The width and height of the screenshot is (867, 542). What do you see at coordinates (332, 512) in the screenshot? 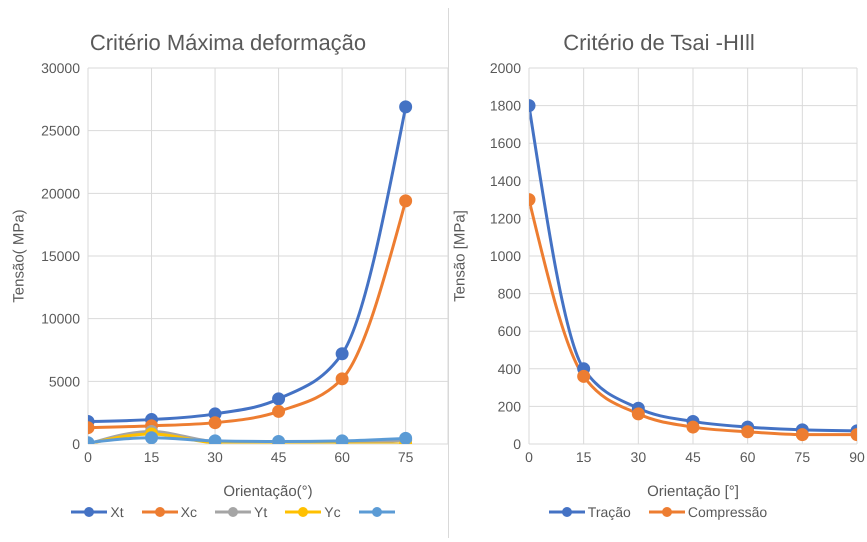
I see `legend-label: Yc` at bounding box center [332, 512].